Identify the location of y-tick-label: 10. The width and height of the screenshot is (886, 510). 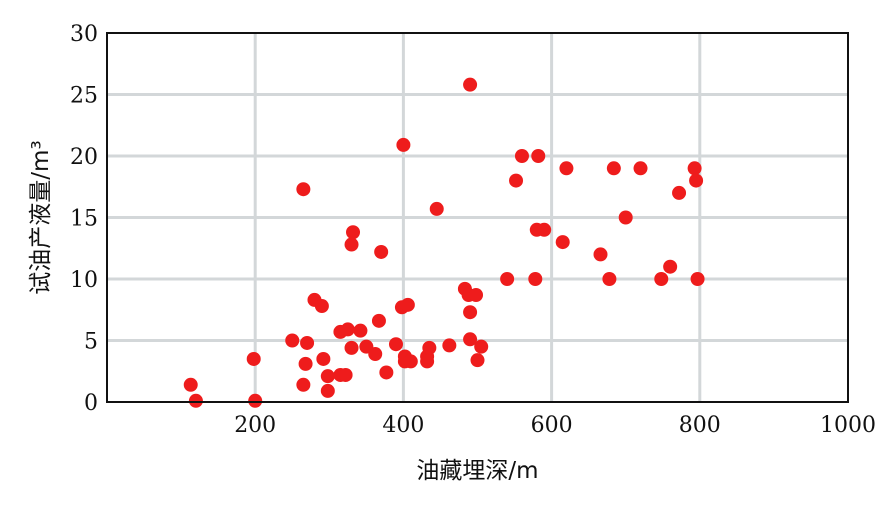
(84, 280).